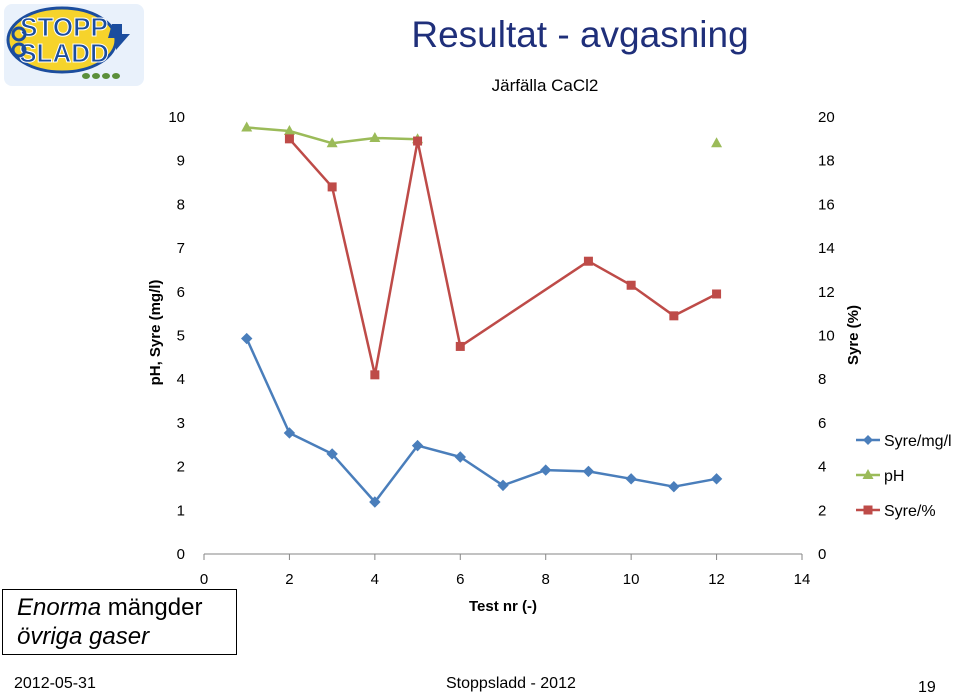  I want to click on x-tick-label: 0, so click(204, 579).